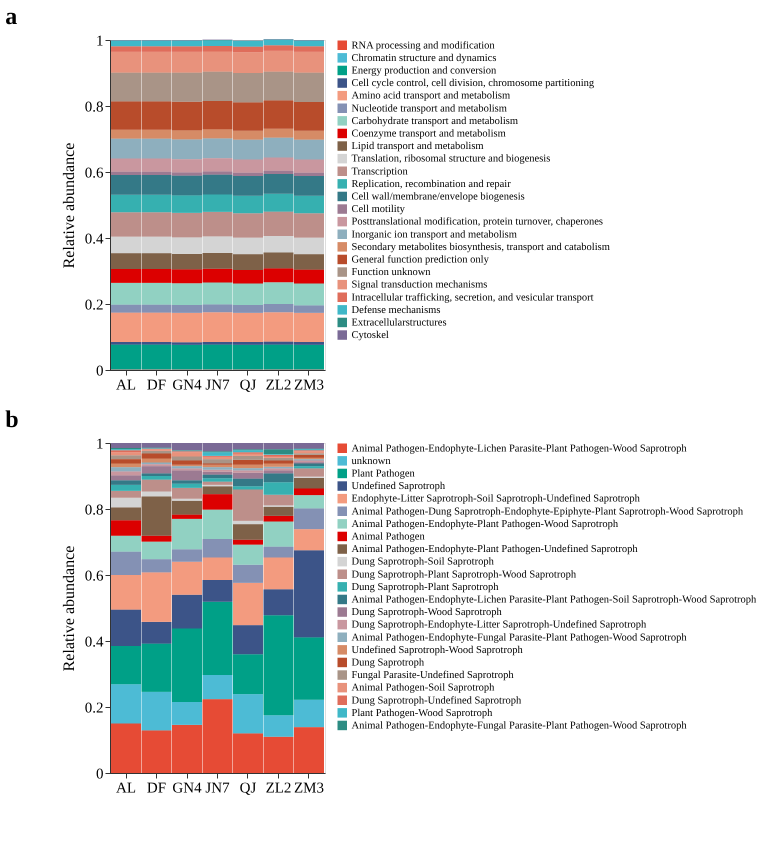  What do you see at coordinates (473, 84) in the screenshot?
I see `legend-label: Cell cycle control, cell division, chromosome partitioning` at bounding box center [473, 84].